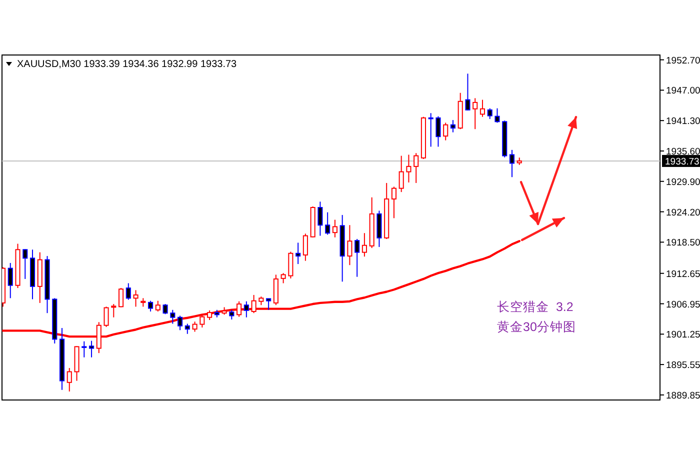 This screenshot has height=450, width=700. I want to click on annotation: 长空猎金 3.2, so click(535, 307).